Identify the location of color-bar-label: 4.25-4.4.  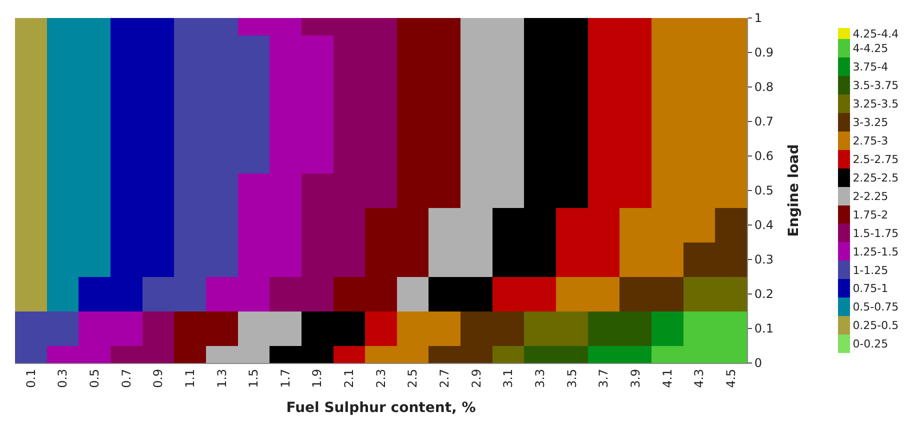
(875, 33).